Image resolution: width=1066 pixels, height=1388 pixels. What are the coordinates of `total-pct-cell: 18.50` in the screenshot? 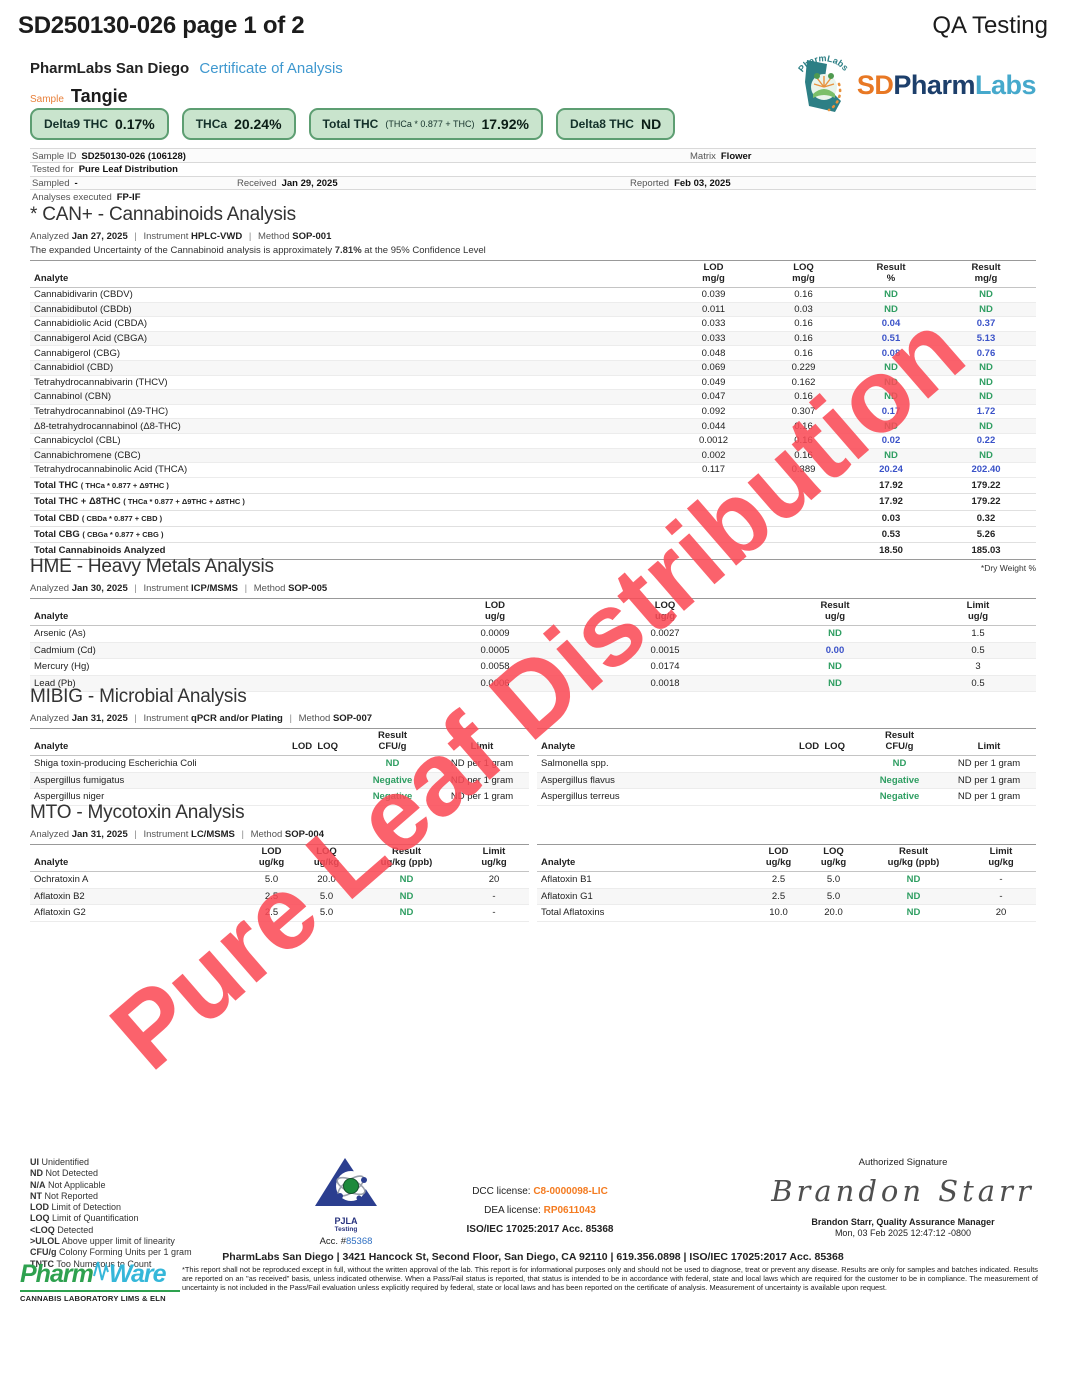 It's located at (891, 551).